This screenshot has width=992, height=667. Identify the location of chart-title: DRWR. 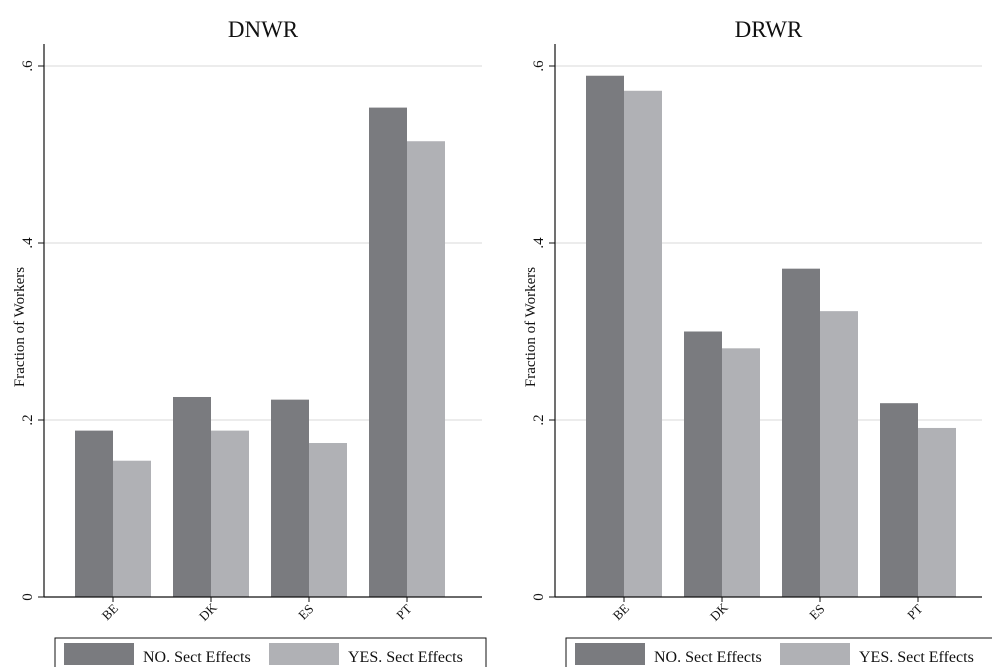
(769, 29).